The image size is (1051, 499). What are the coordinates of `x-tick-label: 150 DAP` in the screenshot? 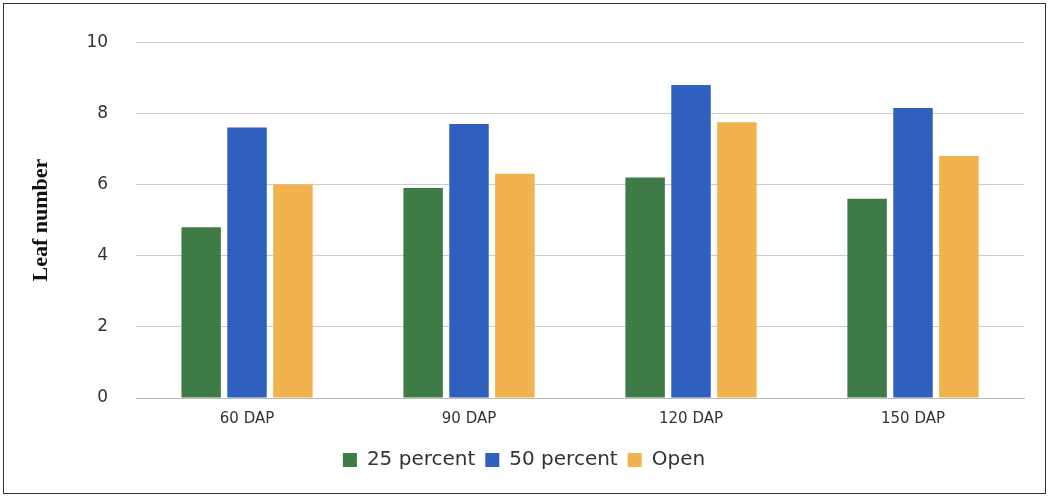 It's located at (913, 417).